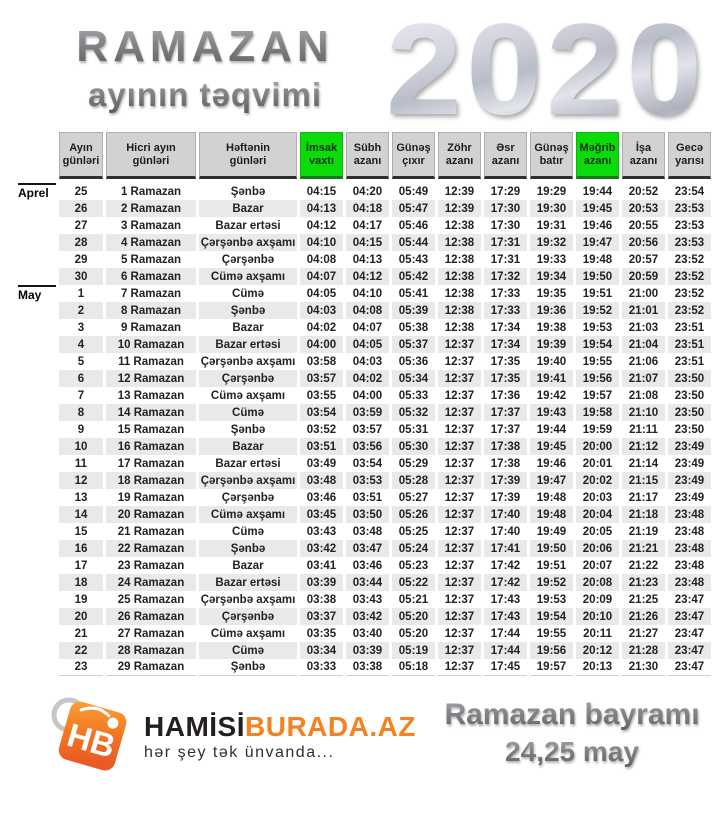 The height and width of the screenshot is (815, 723). Describe the element at coordinates (248, 208) in the screenshot. I see `table-cell: Bazar` at that location.